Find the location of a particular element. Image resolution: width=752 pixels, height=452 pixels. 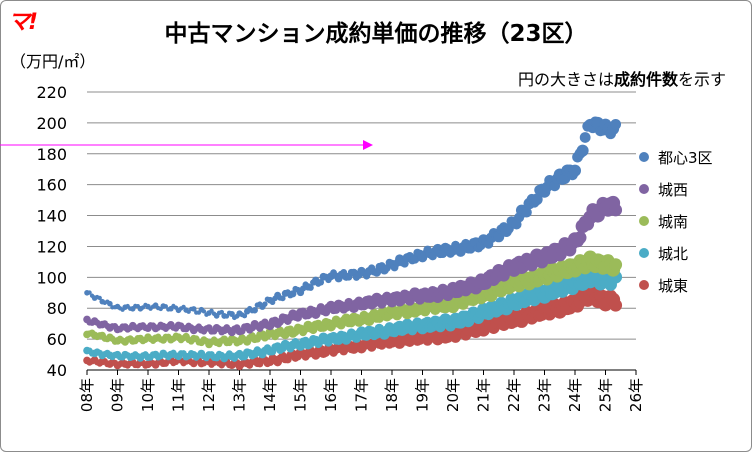

x-tick-label: 22年 is located at coordinates (514, 395).